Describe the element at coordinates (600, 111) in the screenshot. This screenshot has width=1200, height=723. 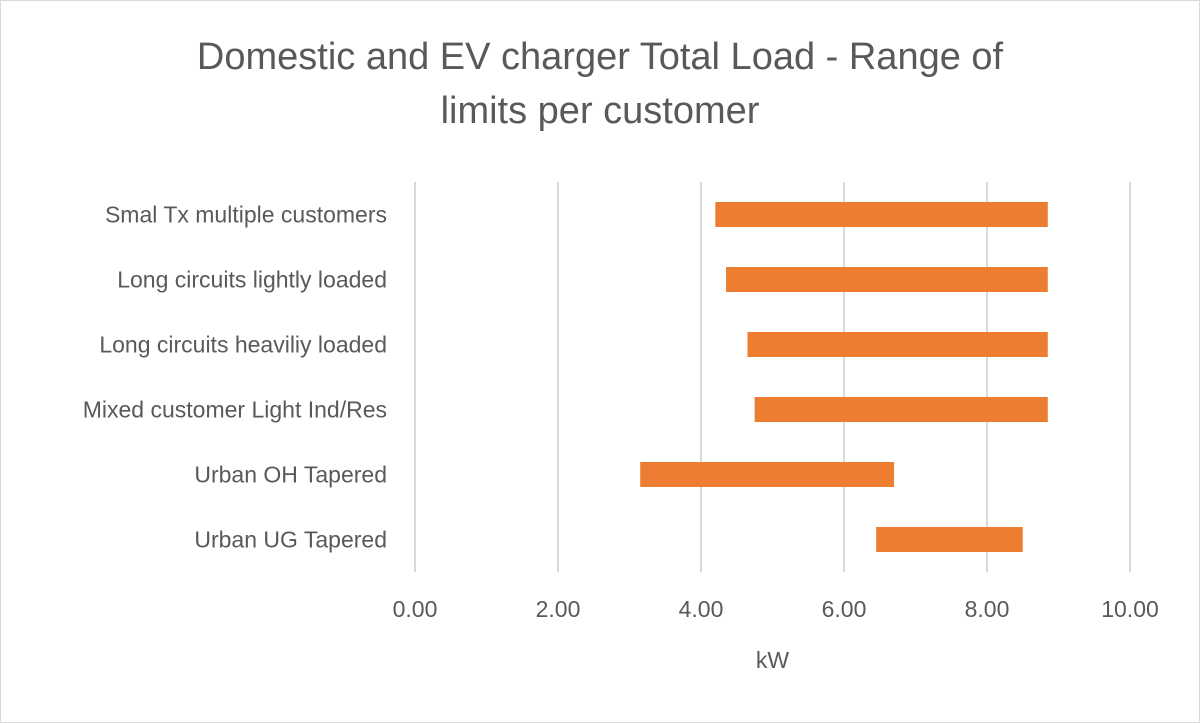
I see `chart-title-line-2: limits per customer` at that location.